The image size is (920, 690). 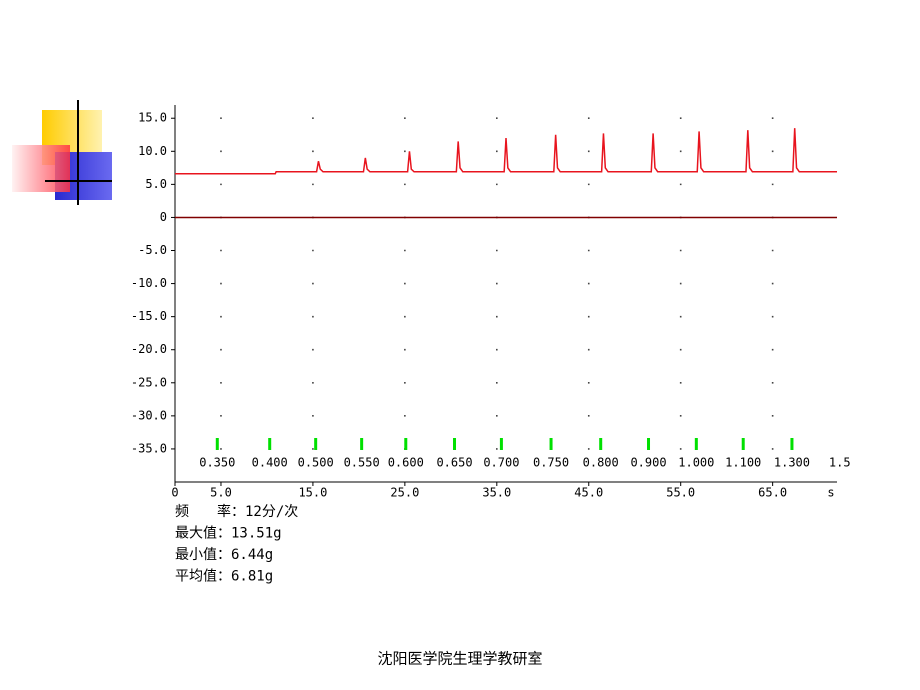 What do you see at coordinates (224, 555) in the screenshot?
I see `stat-line: 最小值：6.44g` at bounding box center [224, 555].